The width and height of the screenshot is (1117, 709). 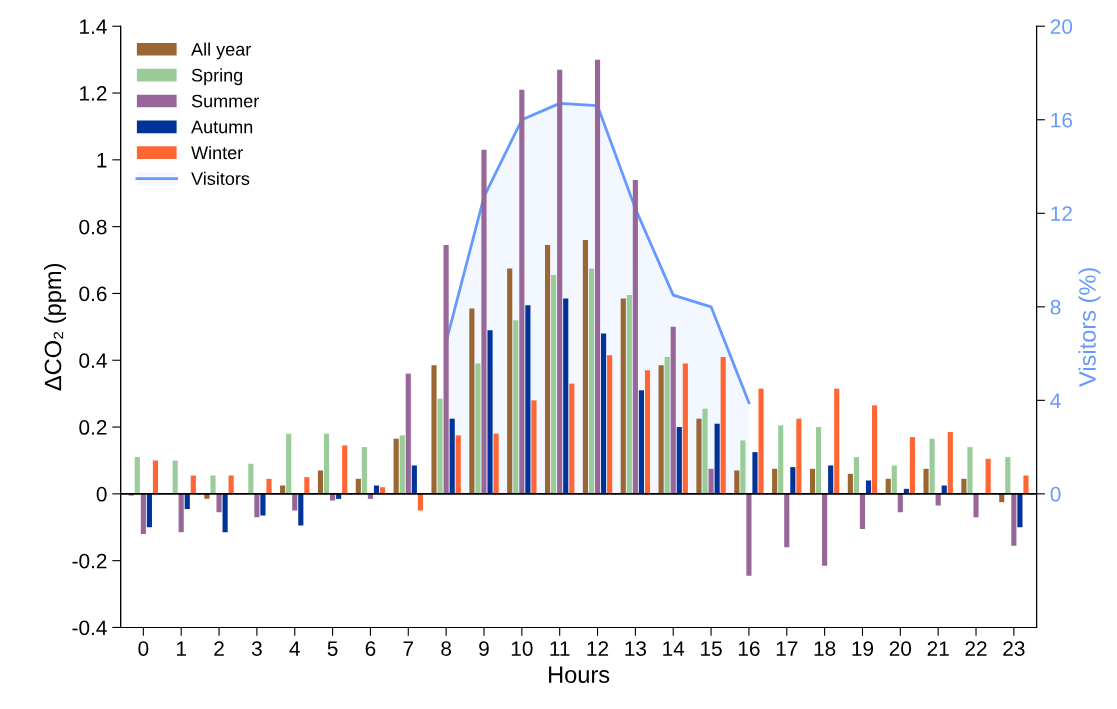 I want to click on x-tick-label: 9, so click(x=484, y=648).